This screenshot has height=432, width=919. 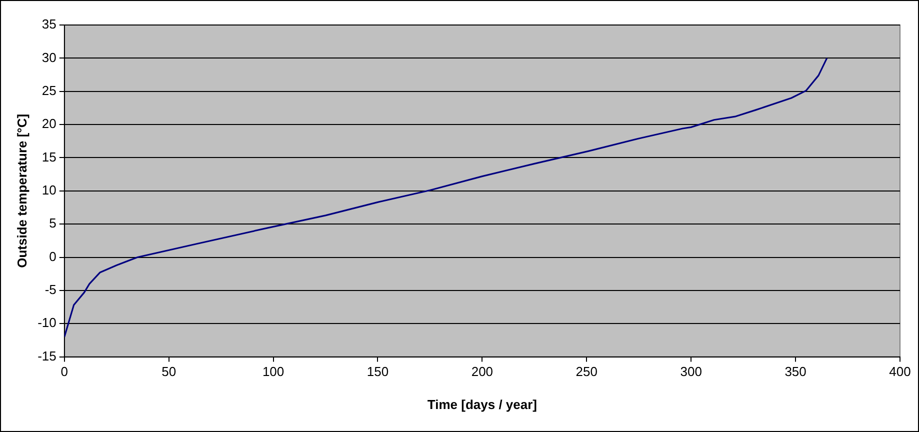 What do you see at coordinates (64, 372) in the screenshot?
I see `x-tick-label: 0` at bounding box center [64, 372].